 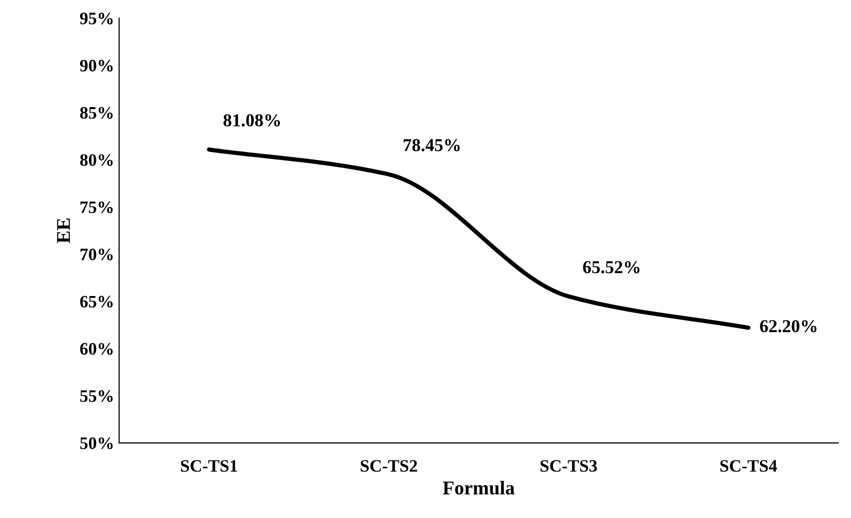 I want to click on y-tick-label: 95%, so click(x=96, y=18).